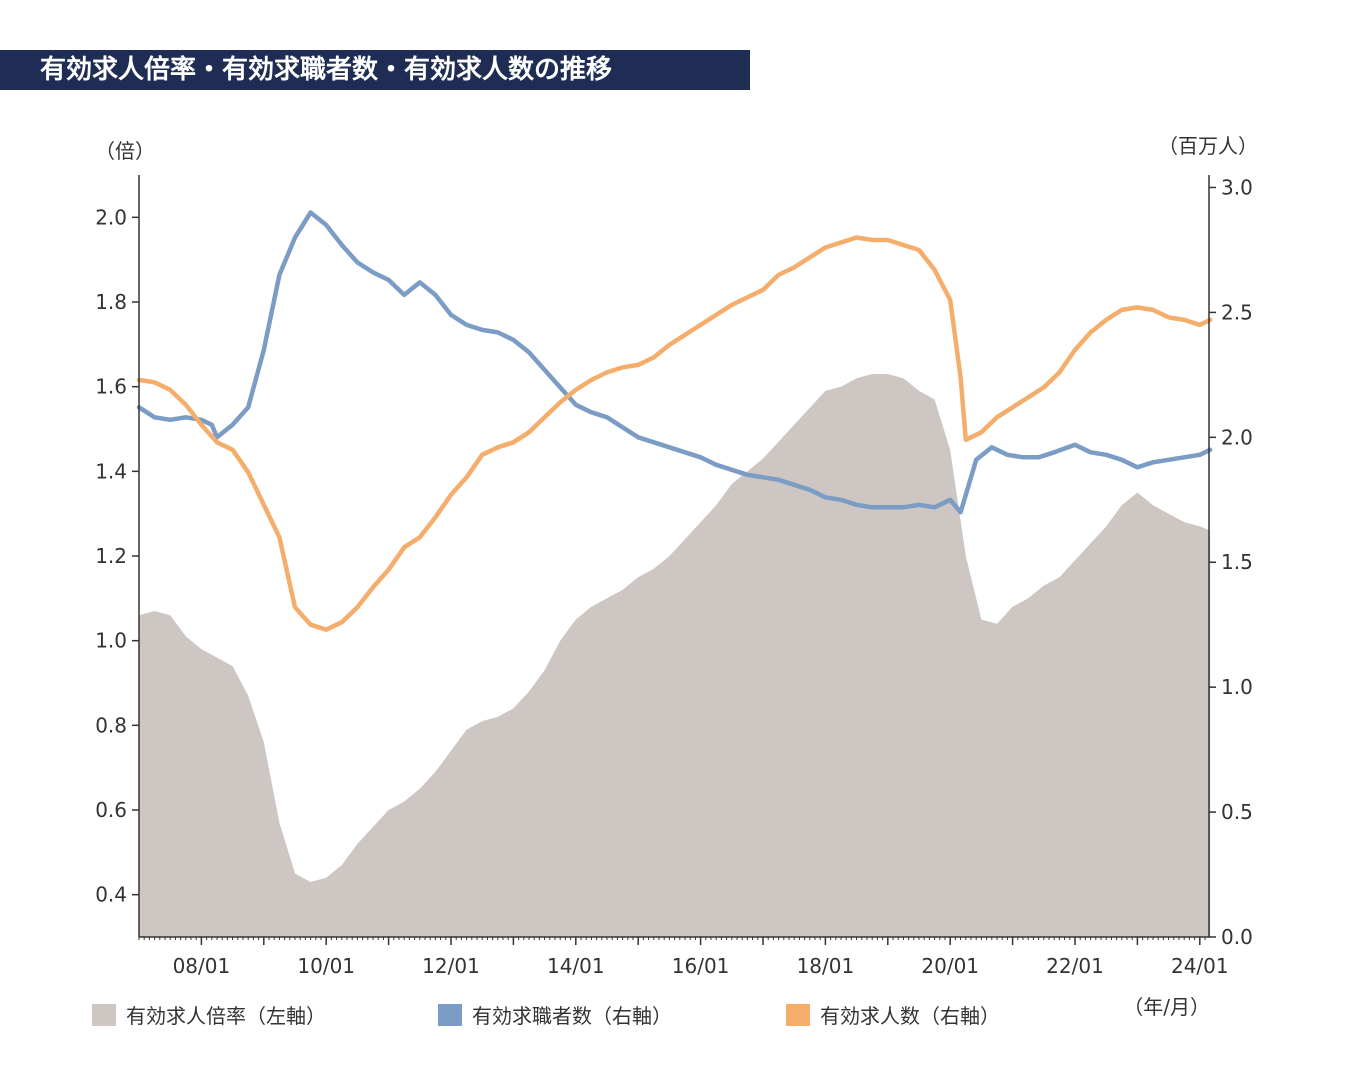 The image size is (1350, 1078). What do you see at coordinates (1237, 437) in the screenshot?
I see `right-tick-label: 2.0` at bounding box center [1237, 437].